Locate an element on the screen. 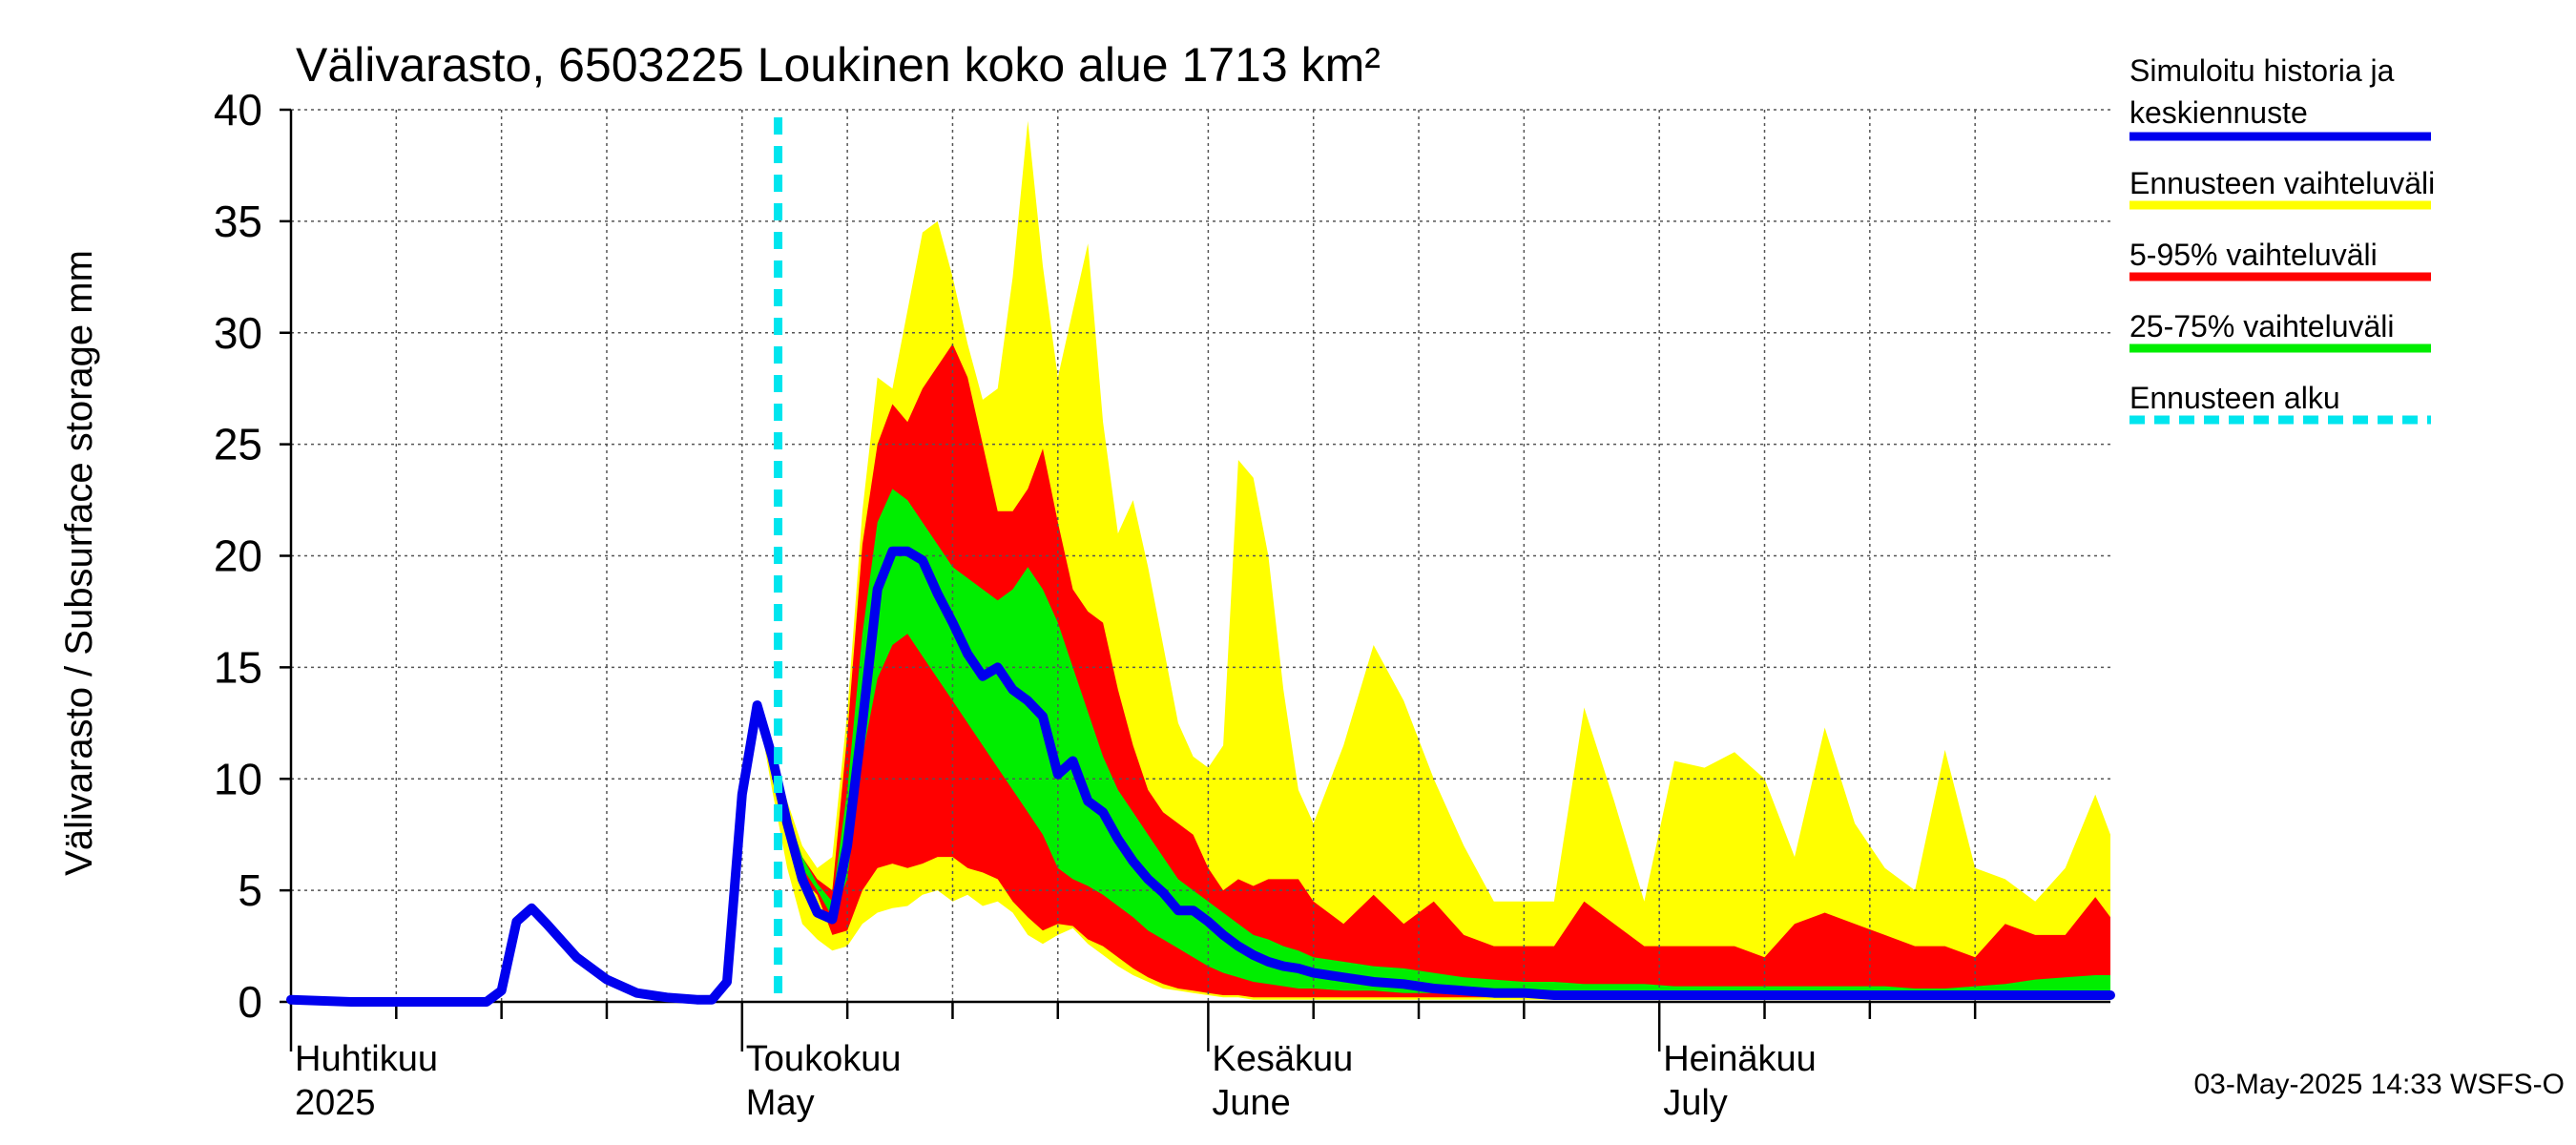  y-axis-label: Välivarasto / Subsurface storage mm is located at coordinates (79, 563).